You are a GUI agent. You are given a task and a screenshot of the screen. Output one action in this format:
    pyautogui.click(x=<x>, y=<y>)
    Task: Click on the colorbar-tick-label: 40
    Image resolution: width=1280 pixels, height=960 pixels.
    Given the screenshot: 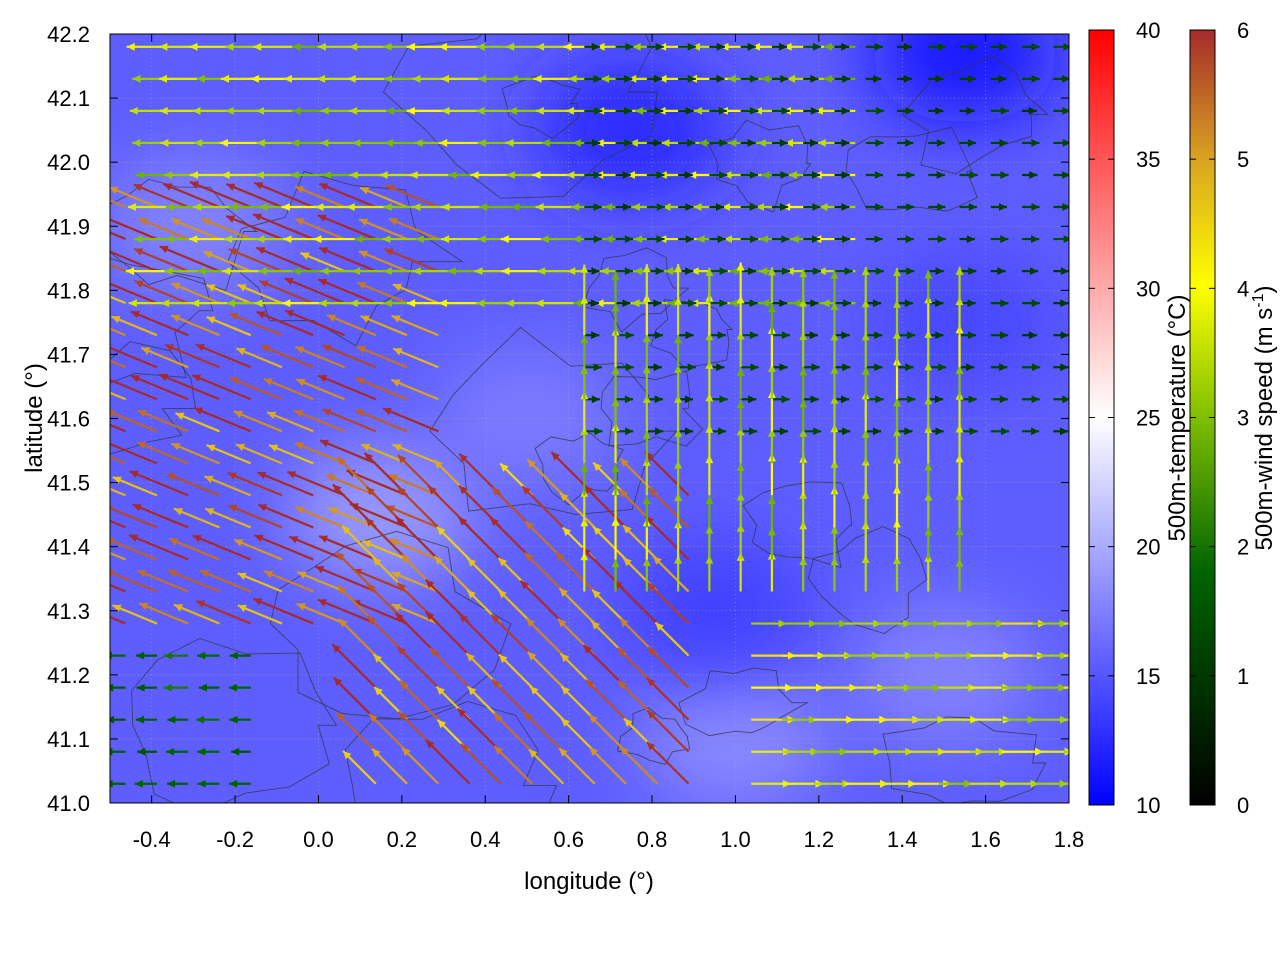 What is the action you would take?
    pyautogui.click(x=1148, y=30)
    